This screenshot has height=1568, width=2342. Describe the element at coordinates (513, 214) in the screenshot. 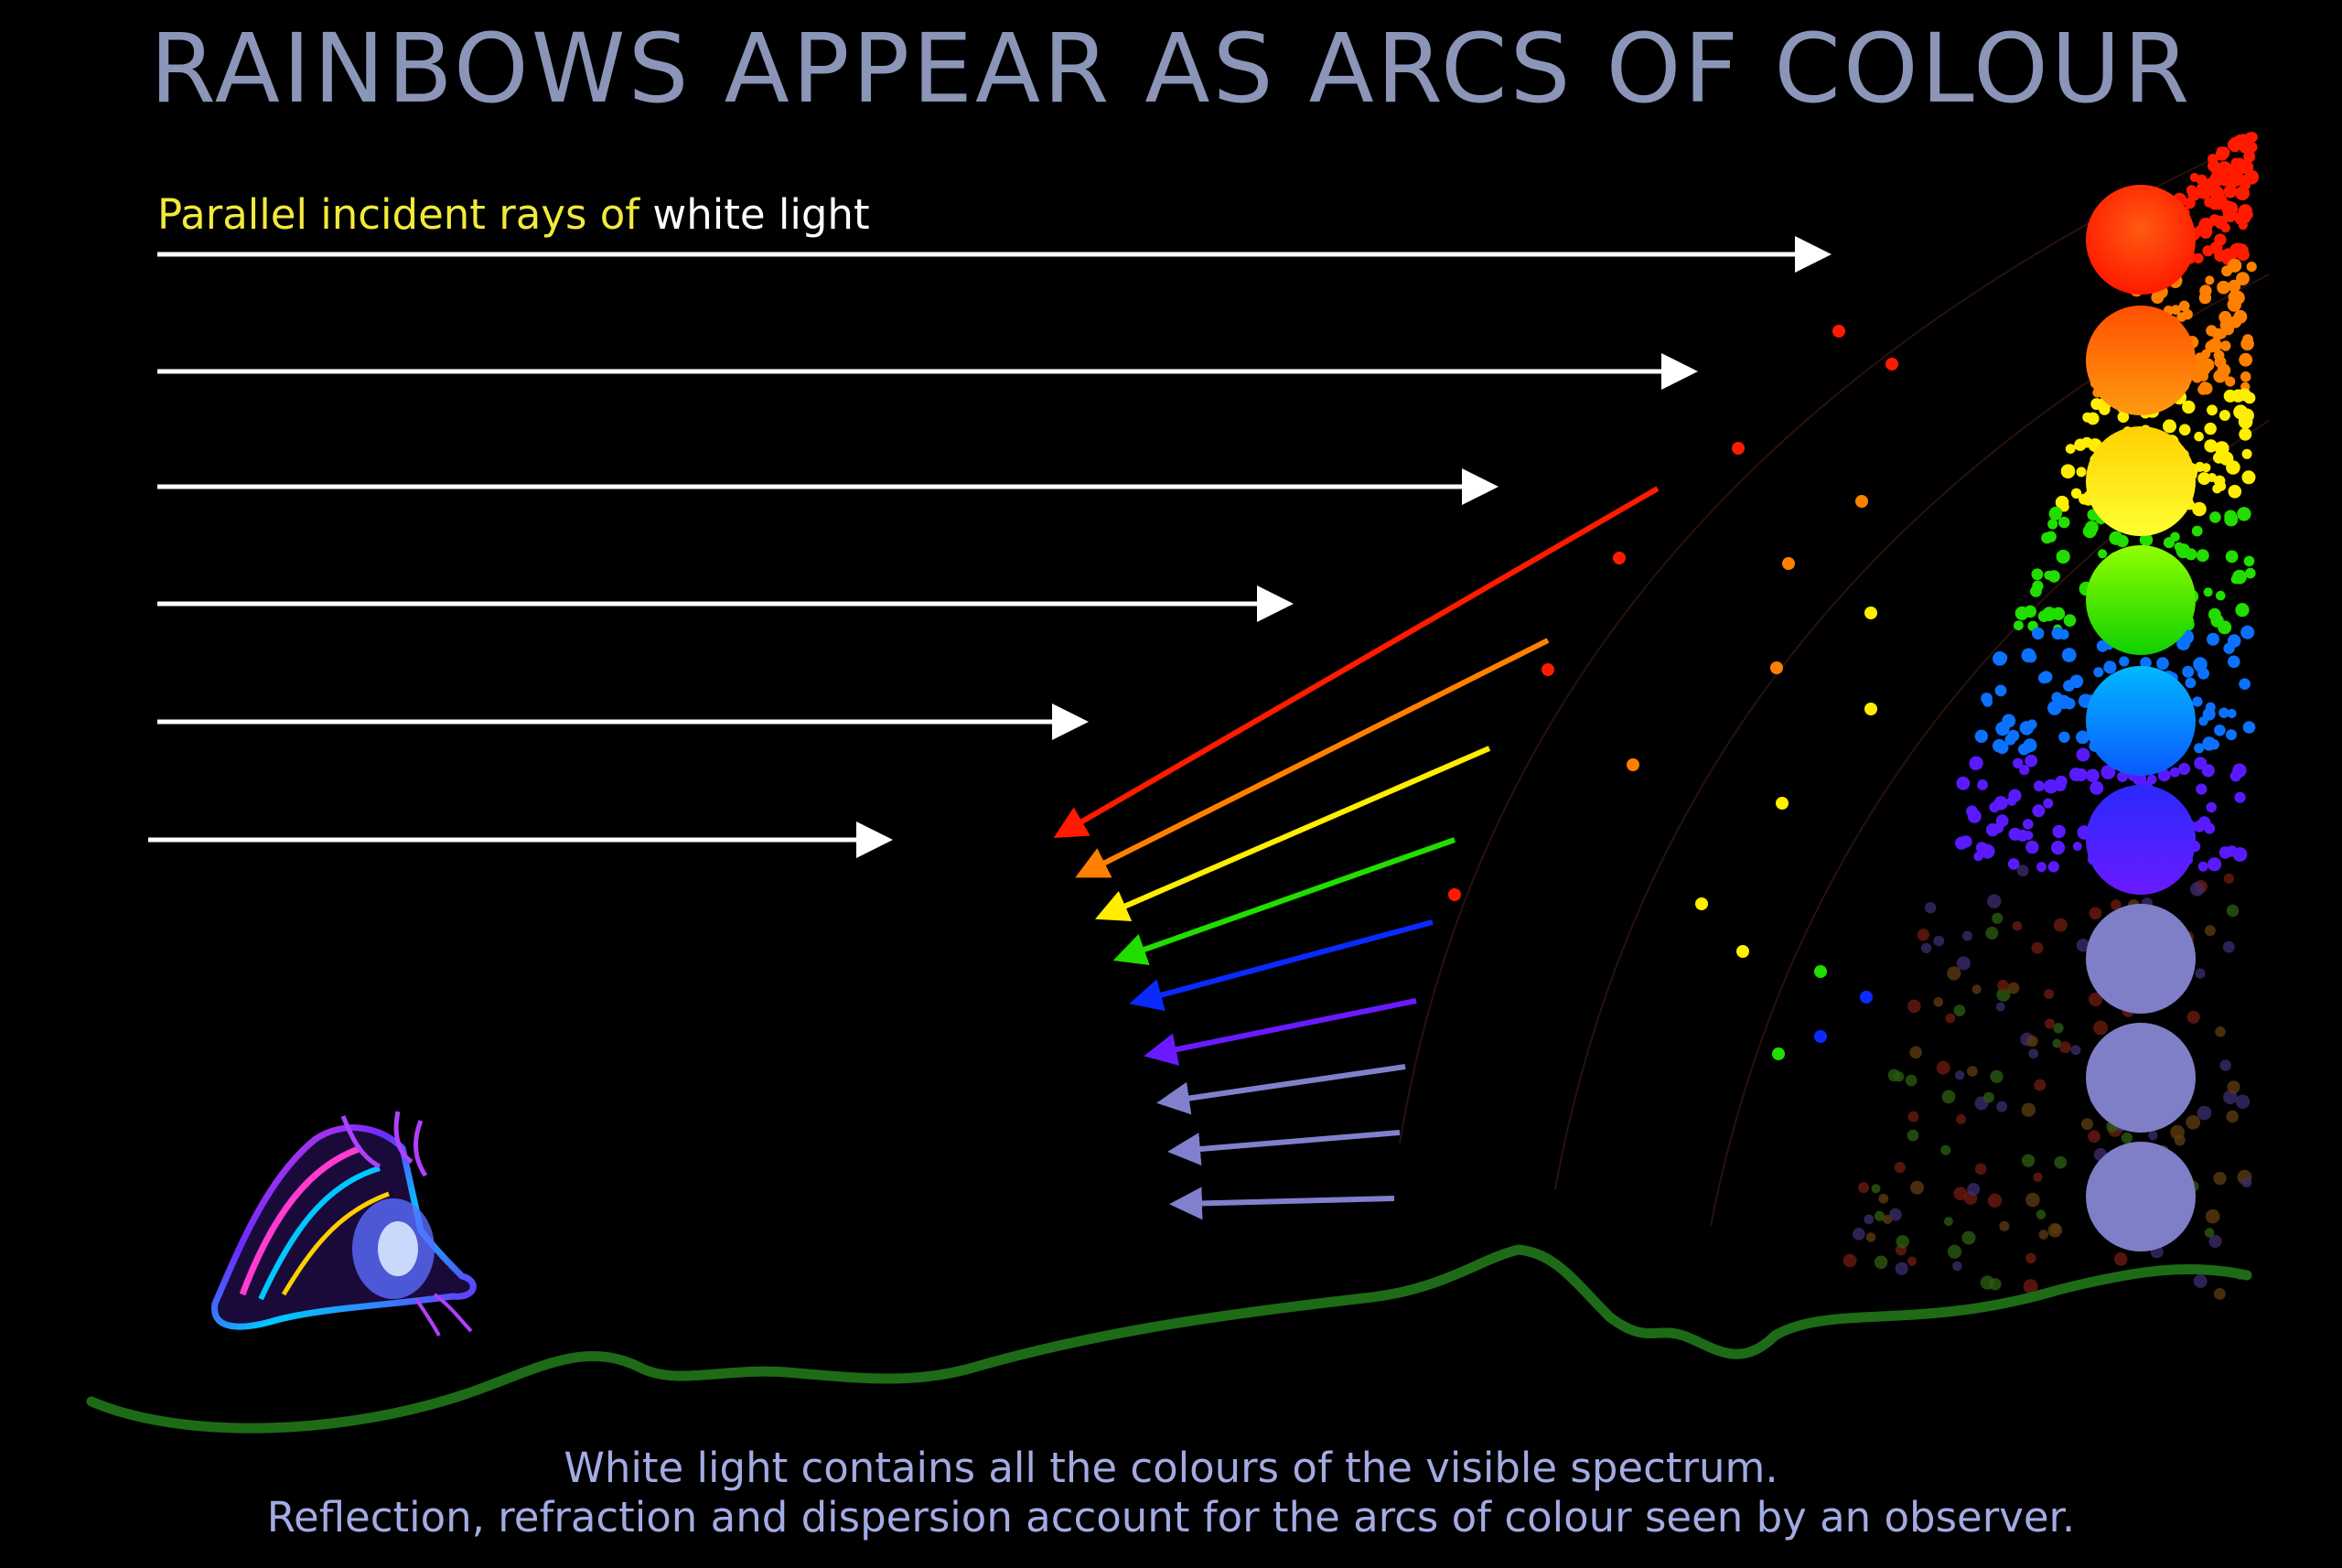

I see `incident-rays-label: Parallel incident rays of white light` at that location.